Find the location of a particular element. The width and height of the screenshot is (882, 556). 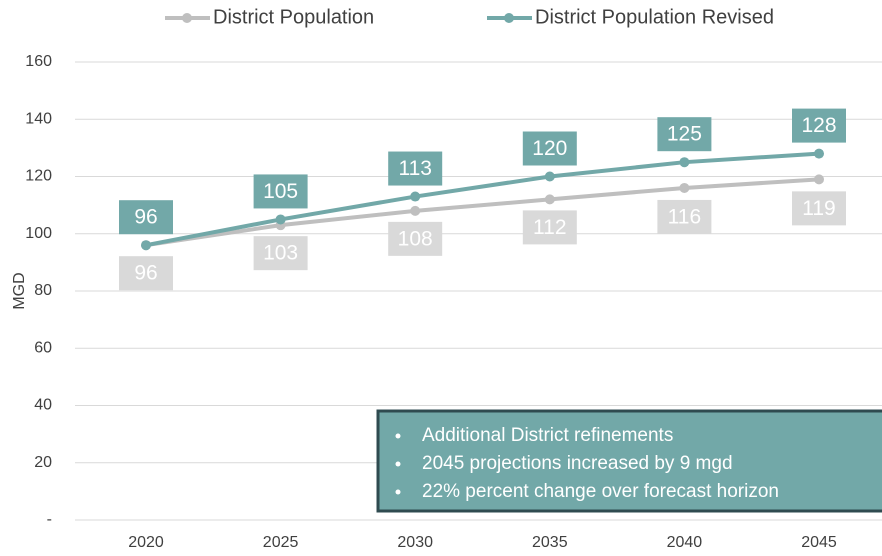

annotation-text: 22% percent change over forecast horizon is located at coordinates (600, 491).